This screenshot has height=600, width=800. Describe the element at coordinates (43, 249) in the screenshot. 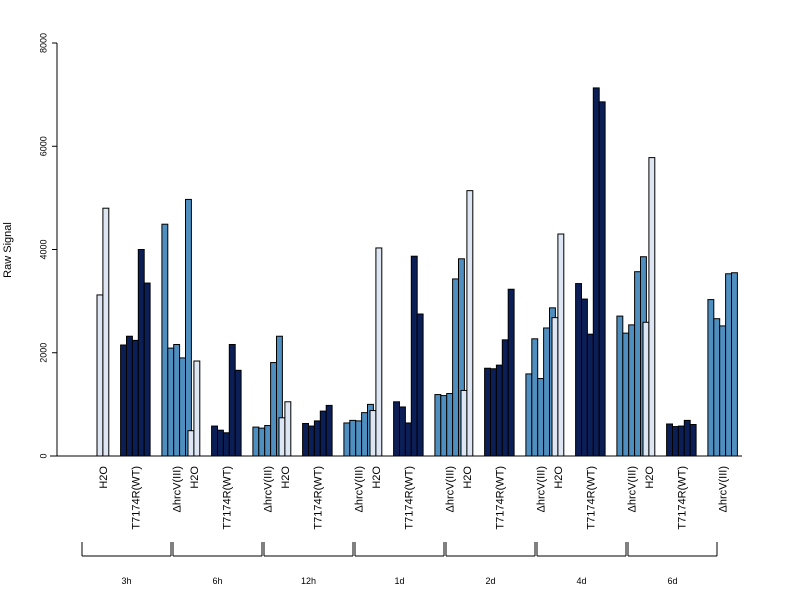

I see `y-tick-label: 4000` at that location.